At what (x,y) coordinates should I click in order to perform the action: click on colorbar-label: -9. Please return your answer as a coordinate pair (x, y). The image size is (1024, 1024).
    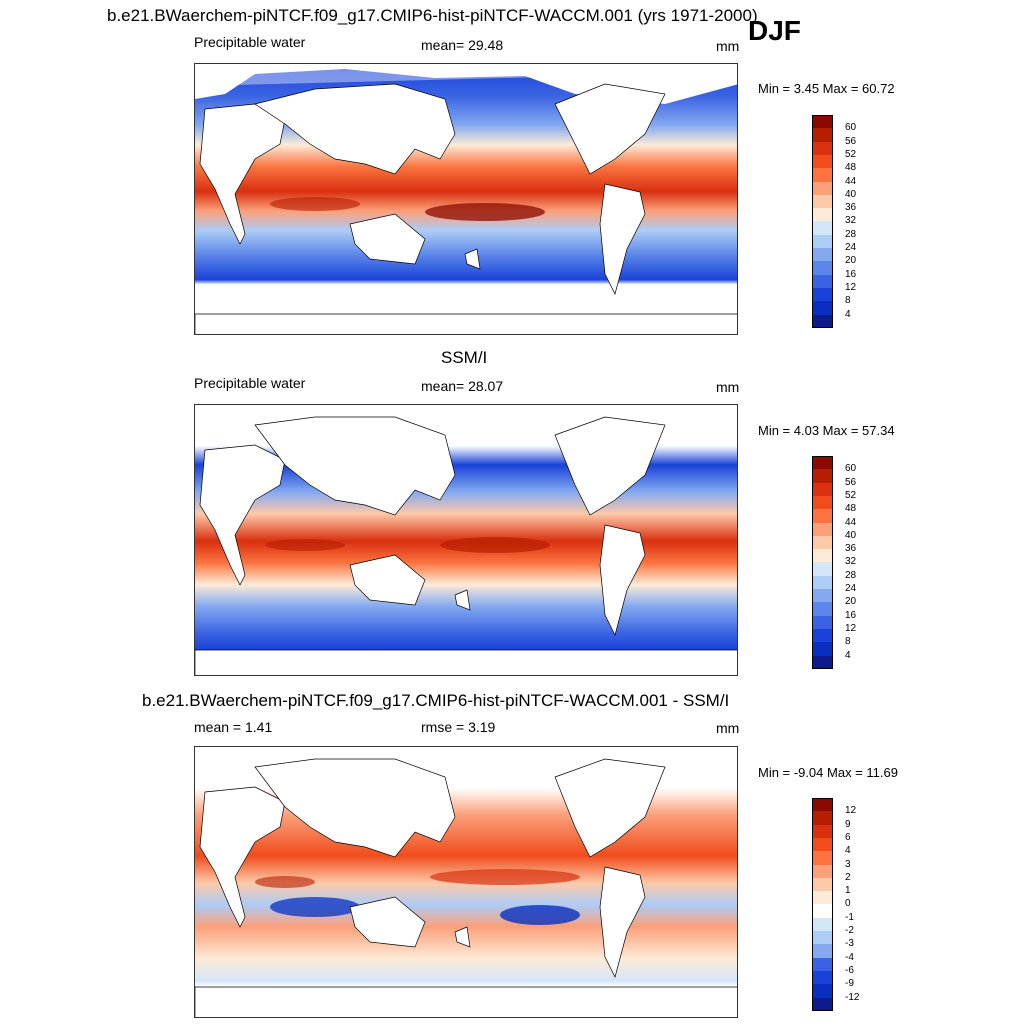
    Looking at the image, I should click on (849, 984).